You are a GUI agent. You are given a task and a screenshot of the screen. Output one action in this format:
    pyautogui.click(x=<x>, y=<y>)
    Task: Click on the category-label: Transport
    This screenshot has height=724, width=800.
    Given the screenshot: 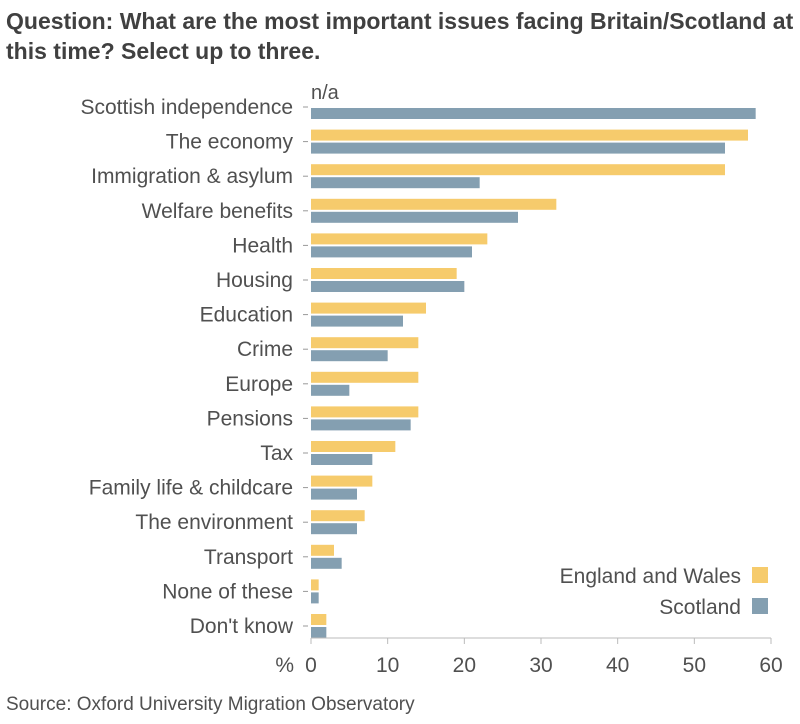 What is the action you would take?
    pyautogui.click(x=248, y=557)
    